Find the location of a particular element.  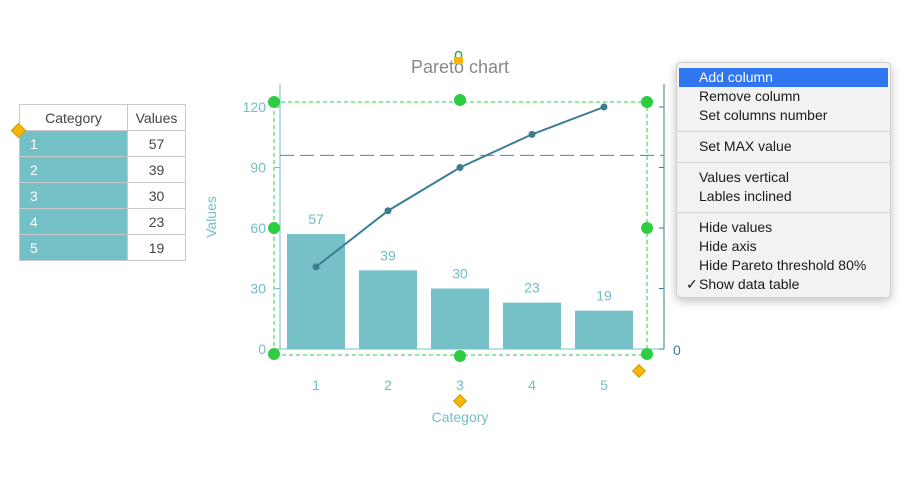

value-cell: 19 is located at coordinates (156, 247).